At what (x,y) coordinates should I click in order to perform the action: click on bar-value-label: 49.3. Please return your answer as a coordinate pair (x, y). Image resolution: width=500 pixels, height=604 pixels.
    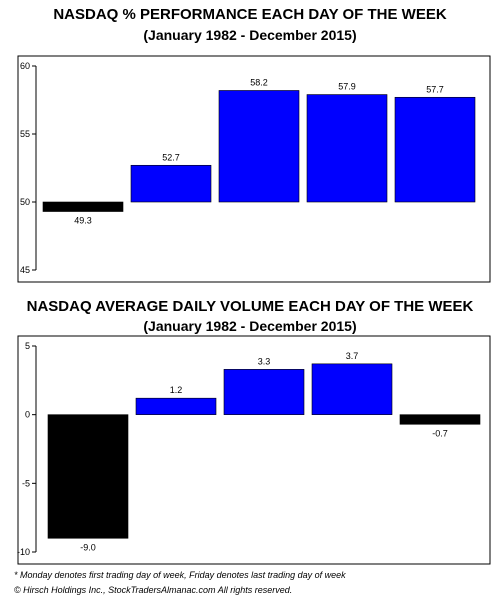
    Looking at the image, I should click on (83, 221).